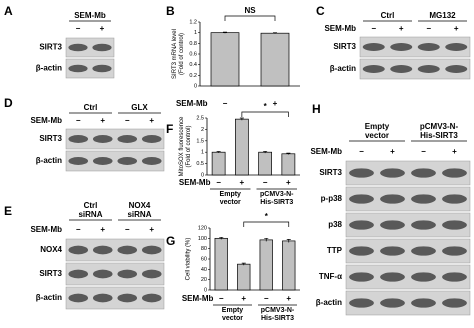 The width and height of the screenshot is (474, 328). I want to click on row-label: NOX4, so click(51, 249).